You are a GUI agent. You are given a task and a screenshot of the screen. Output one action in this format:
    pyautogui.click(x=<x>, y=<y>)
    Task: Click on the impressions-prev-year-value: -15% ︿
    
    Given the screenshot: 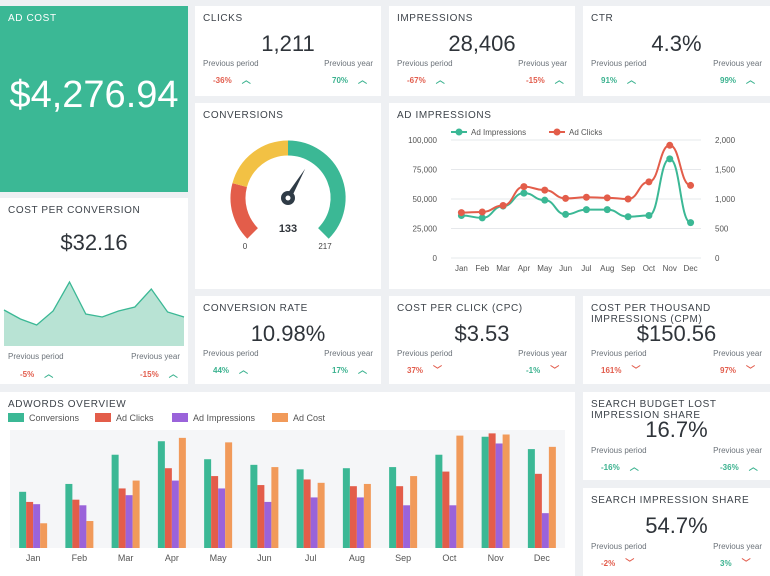 What is the action you would take?
    pyautogui.click(x=545, y=79)
    